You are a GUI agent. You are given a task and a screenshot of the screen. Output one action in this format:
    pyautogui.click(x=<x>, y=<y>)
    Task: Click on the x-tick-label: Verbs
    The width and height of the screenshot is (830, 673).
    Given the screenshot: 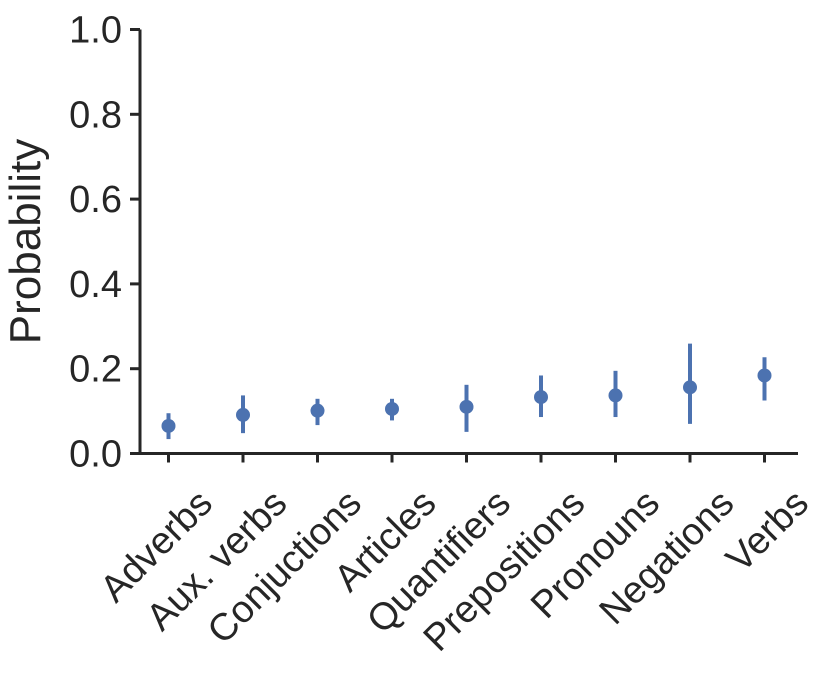 What is the action you would take?
    pyautogui.click(x=767, y=531)
    